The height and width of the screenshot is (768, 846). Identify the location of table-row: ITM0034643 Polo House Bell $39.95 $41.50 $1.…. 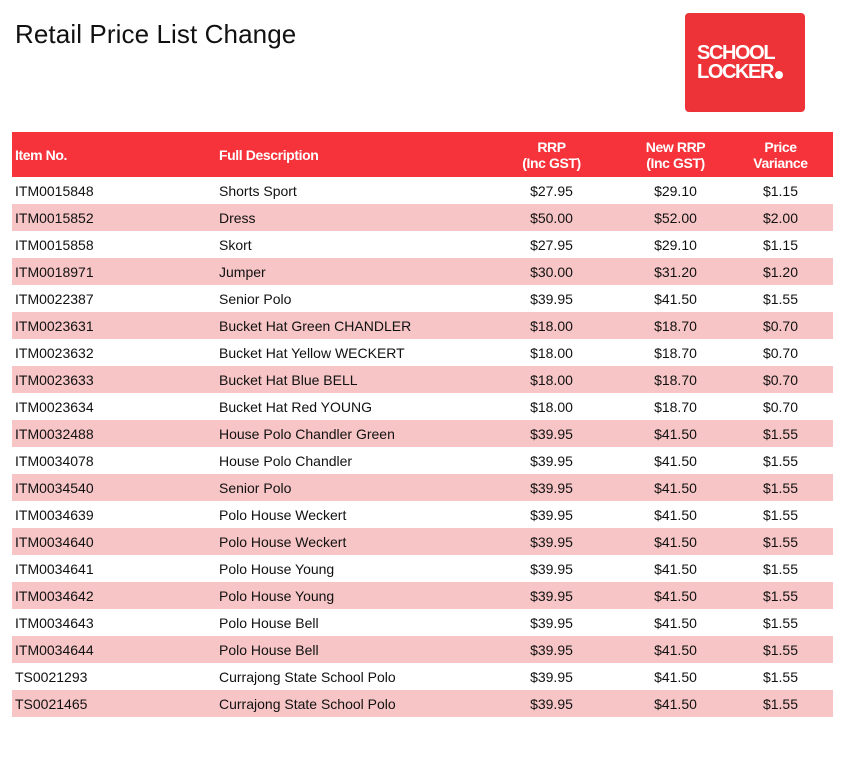
(422, 622).